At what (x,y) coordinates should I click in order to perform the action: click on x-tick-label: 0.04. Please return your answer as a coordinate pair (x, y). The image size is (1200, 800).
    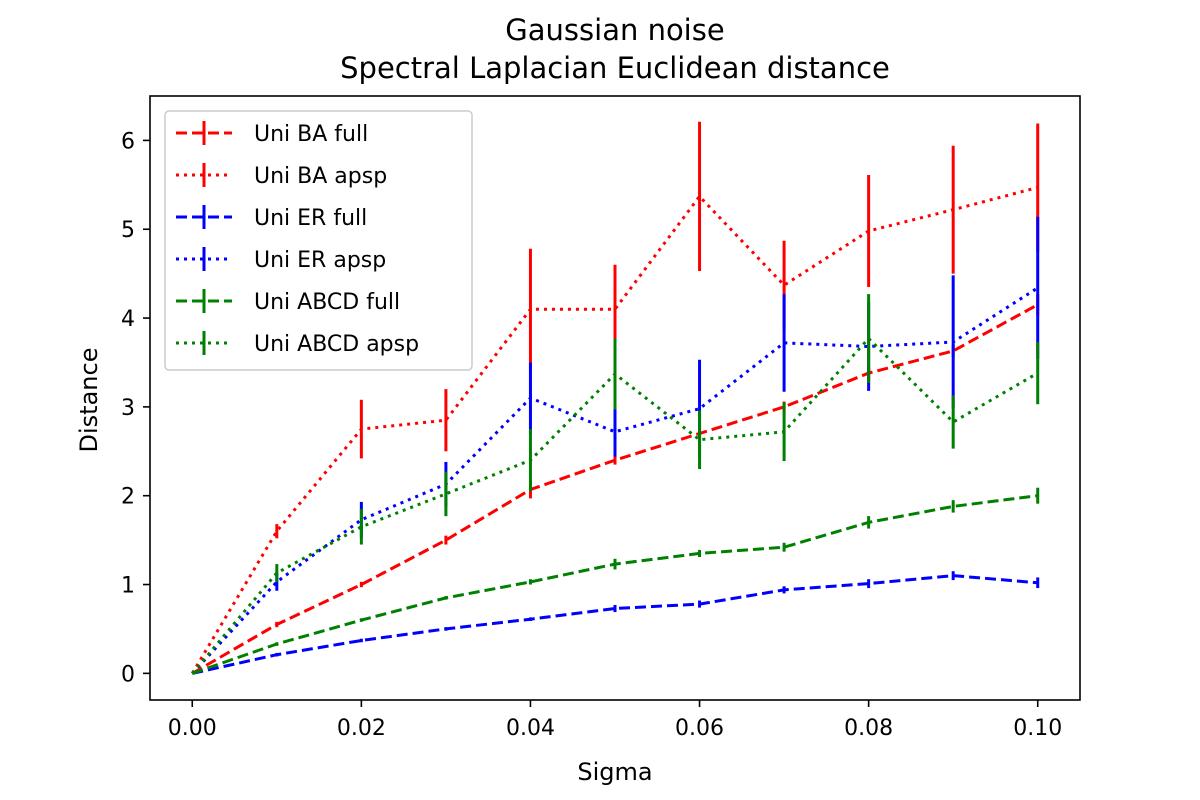
    Looking at the image, I should click on (530, 728).